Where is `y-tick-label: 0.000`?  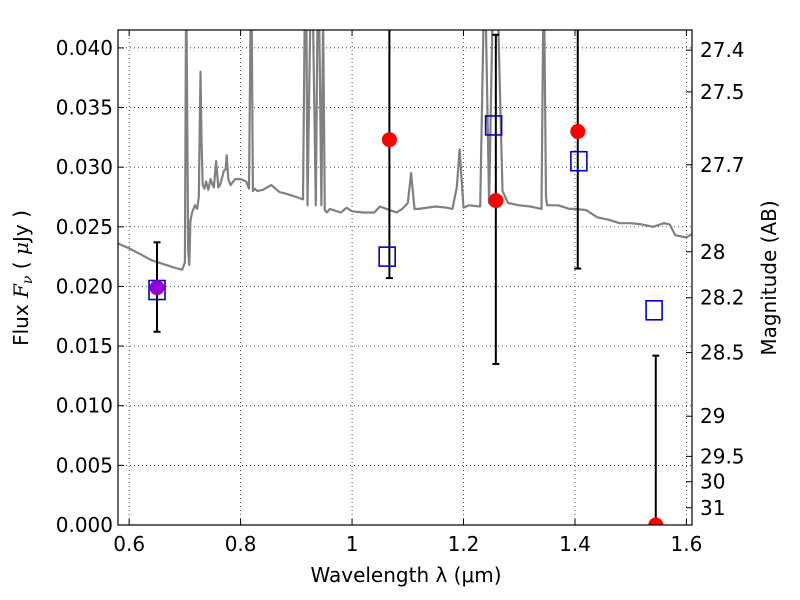
y-tick-label: 0.000 is located at coordinates (84, 525).